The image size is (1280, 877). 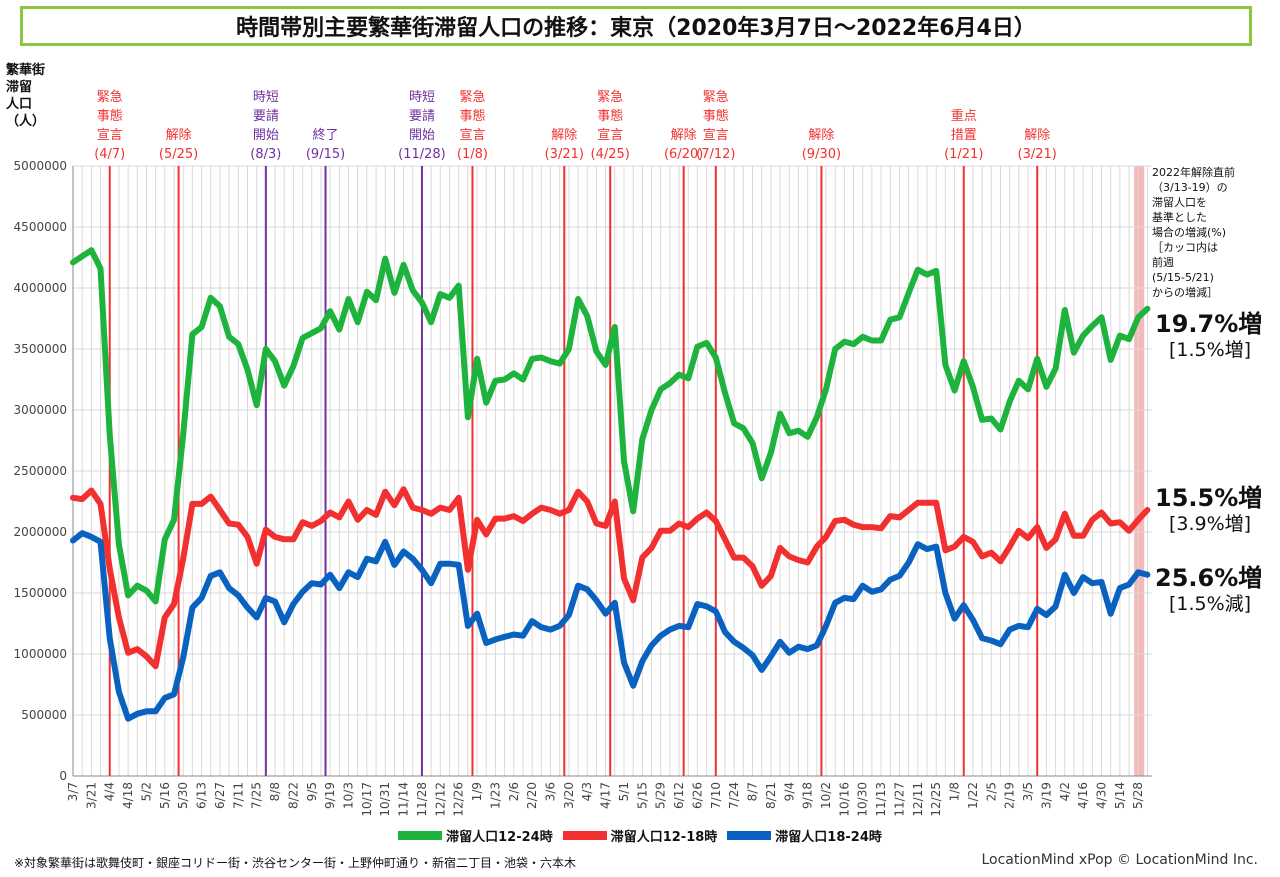 What do you see at coordinates (40, 471) in the screenshot?
I see `y-tick-label: 2500000` at bounding box center [40, 471].